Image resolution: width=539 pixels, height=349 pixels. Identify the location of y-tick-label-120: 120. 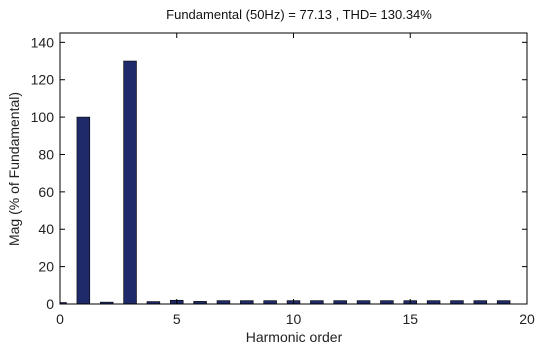
(43, 80).